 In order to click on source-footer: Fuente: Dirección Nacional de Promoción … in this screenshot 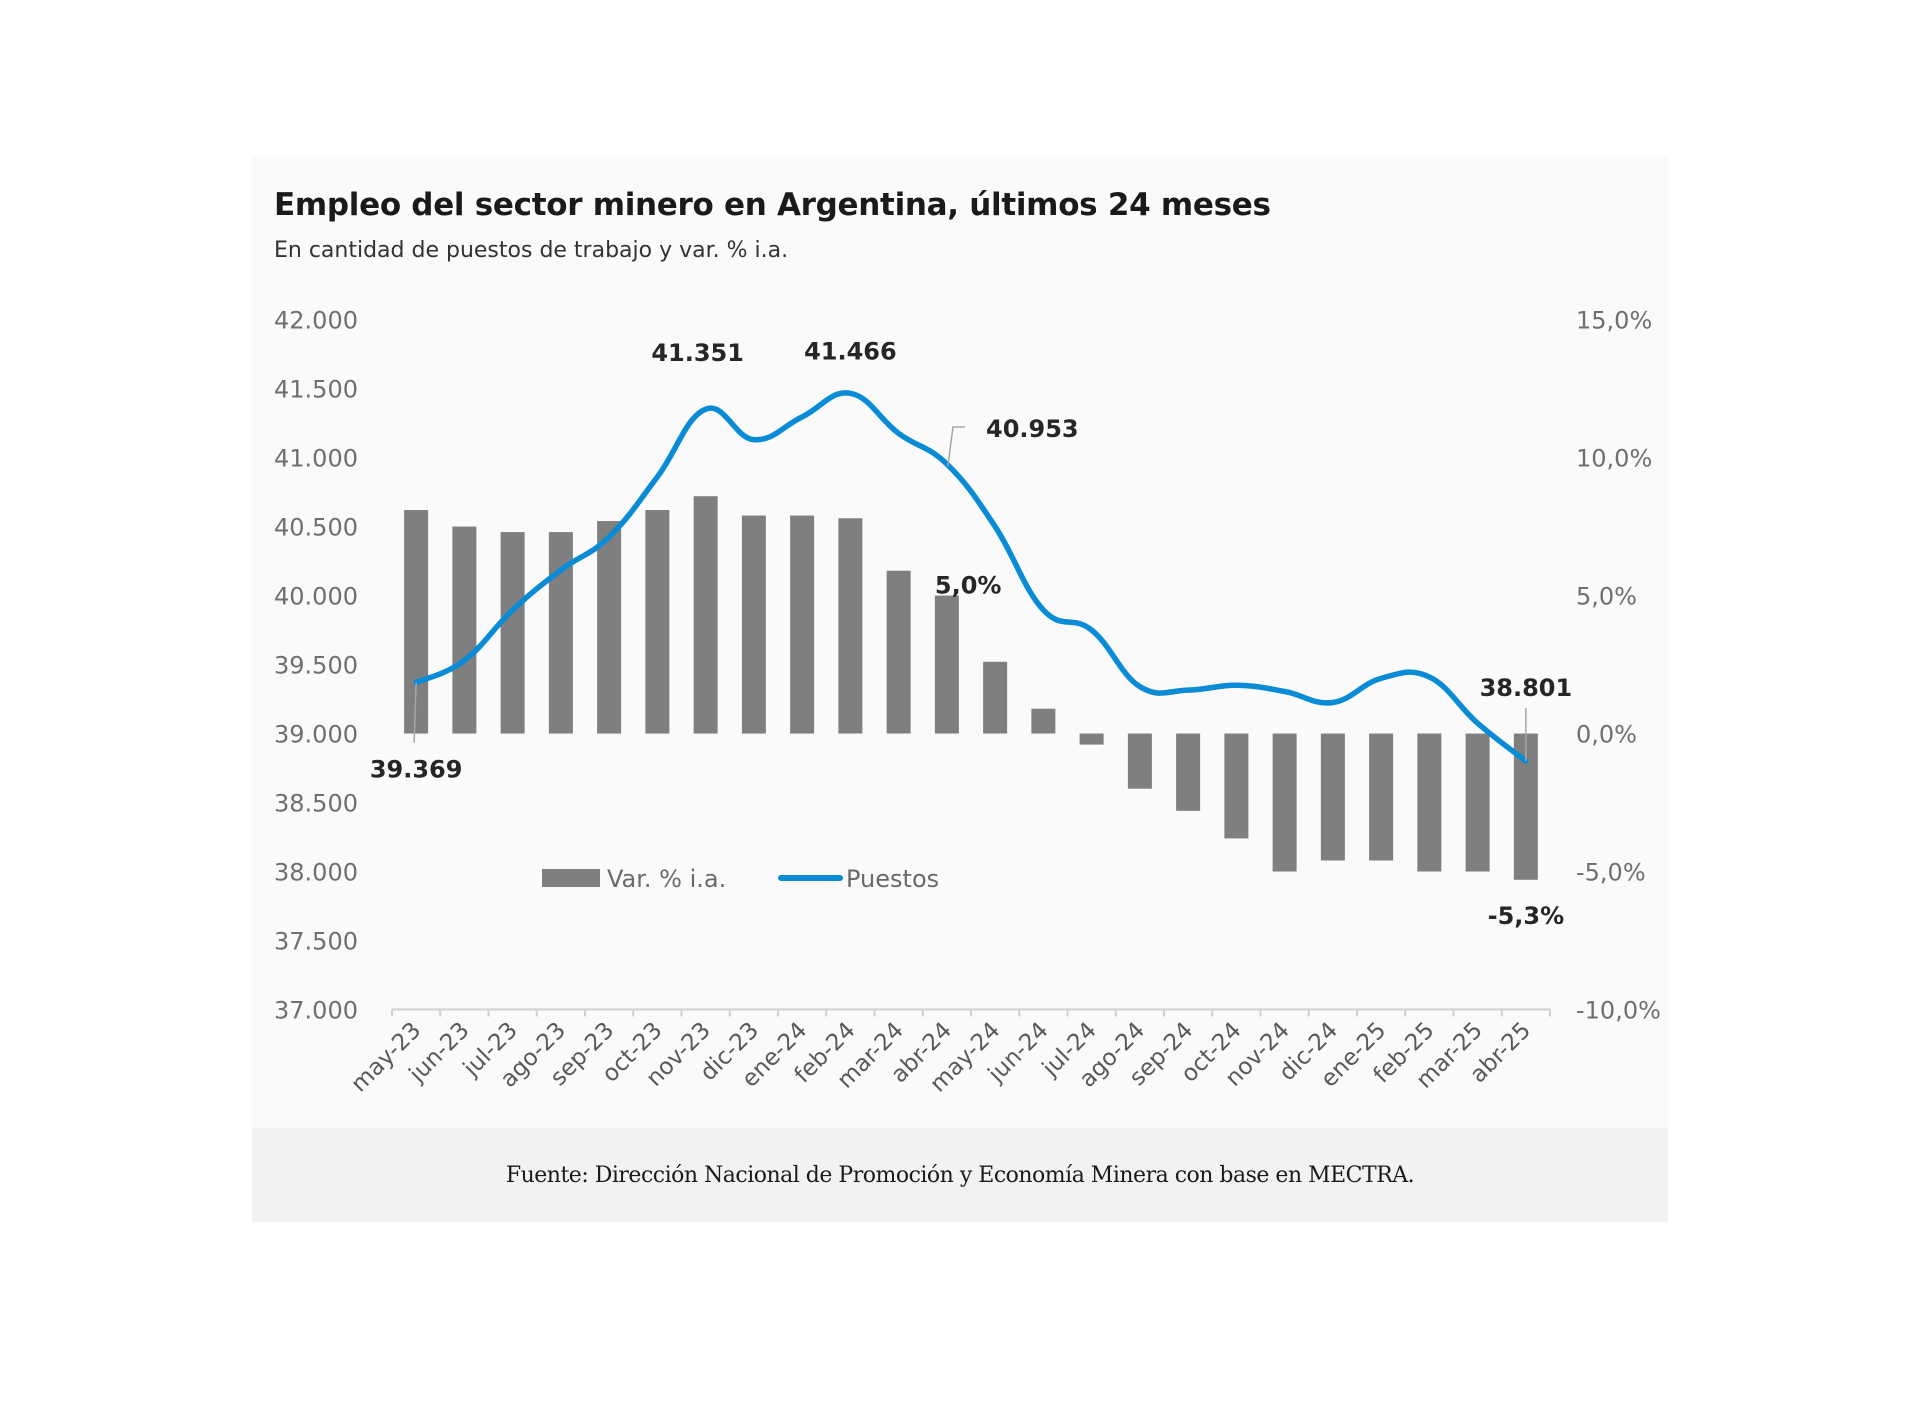, I will do `click(960, 1175)`.